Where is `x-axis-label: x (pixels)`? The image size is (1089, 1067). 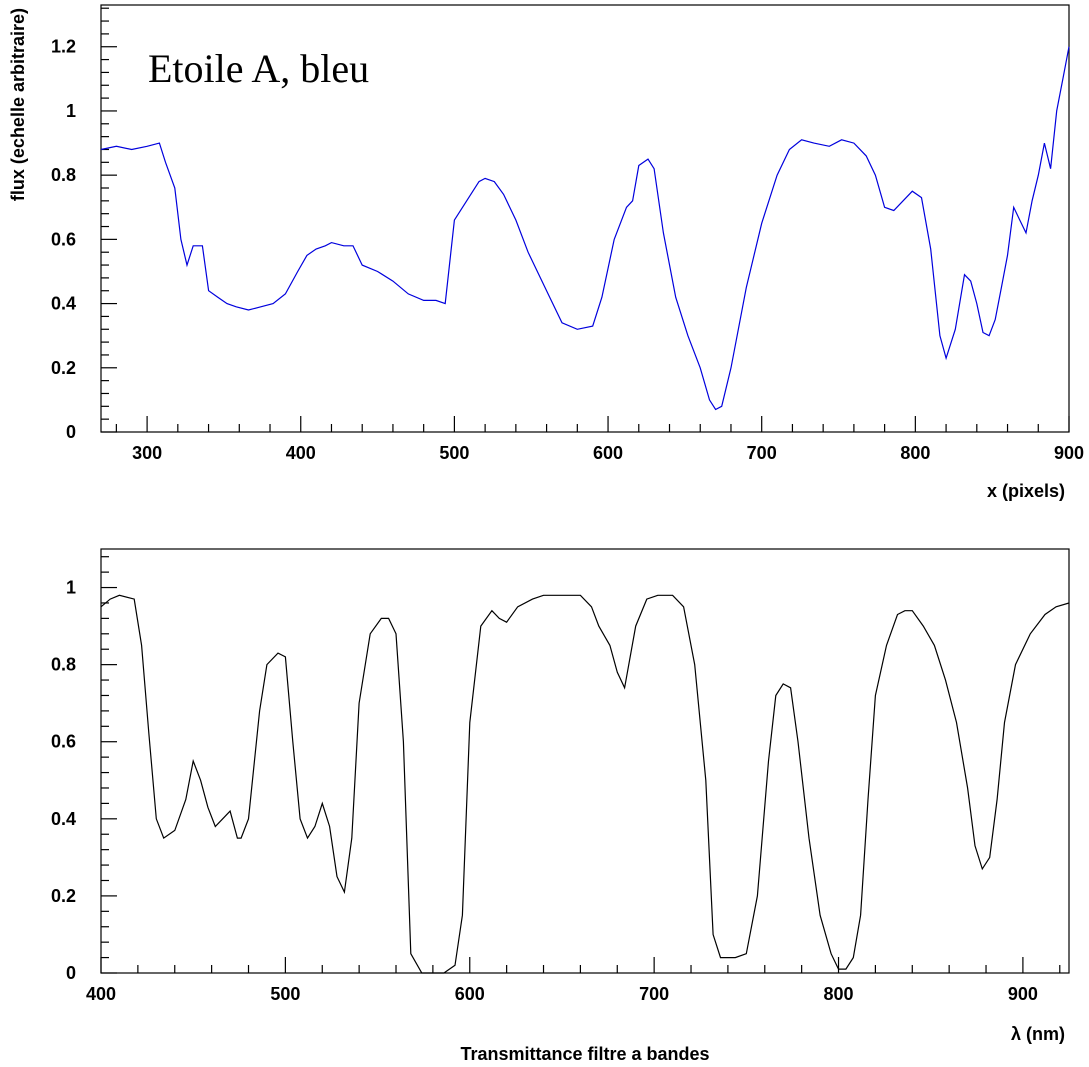 x-axis-label: x (pixels) is located at coordinates (1026, 491).